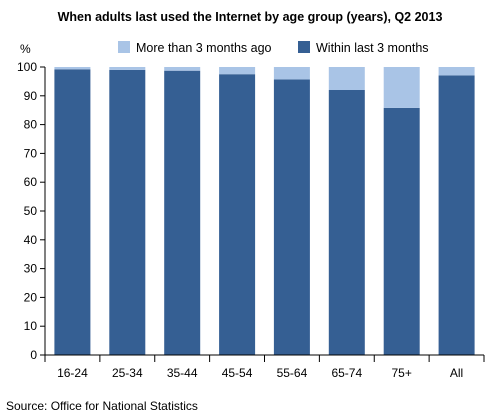 The width and height of the screenshot is (500, 418). I want to click on y-tick-label: 90, so click(31, 96).